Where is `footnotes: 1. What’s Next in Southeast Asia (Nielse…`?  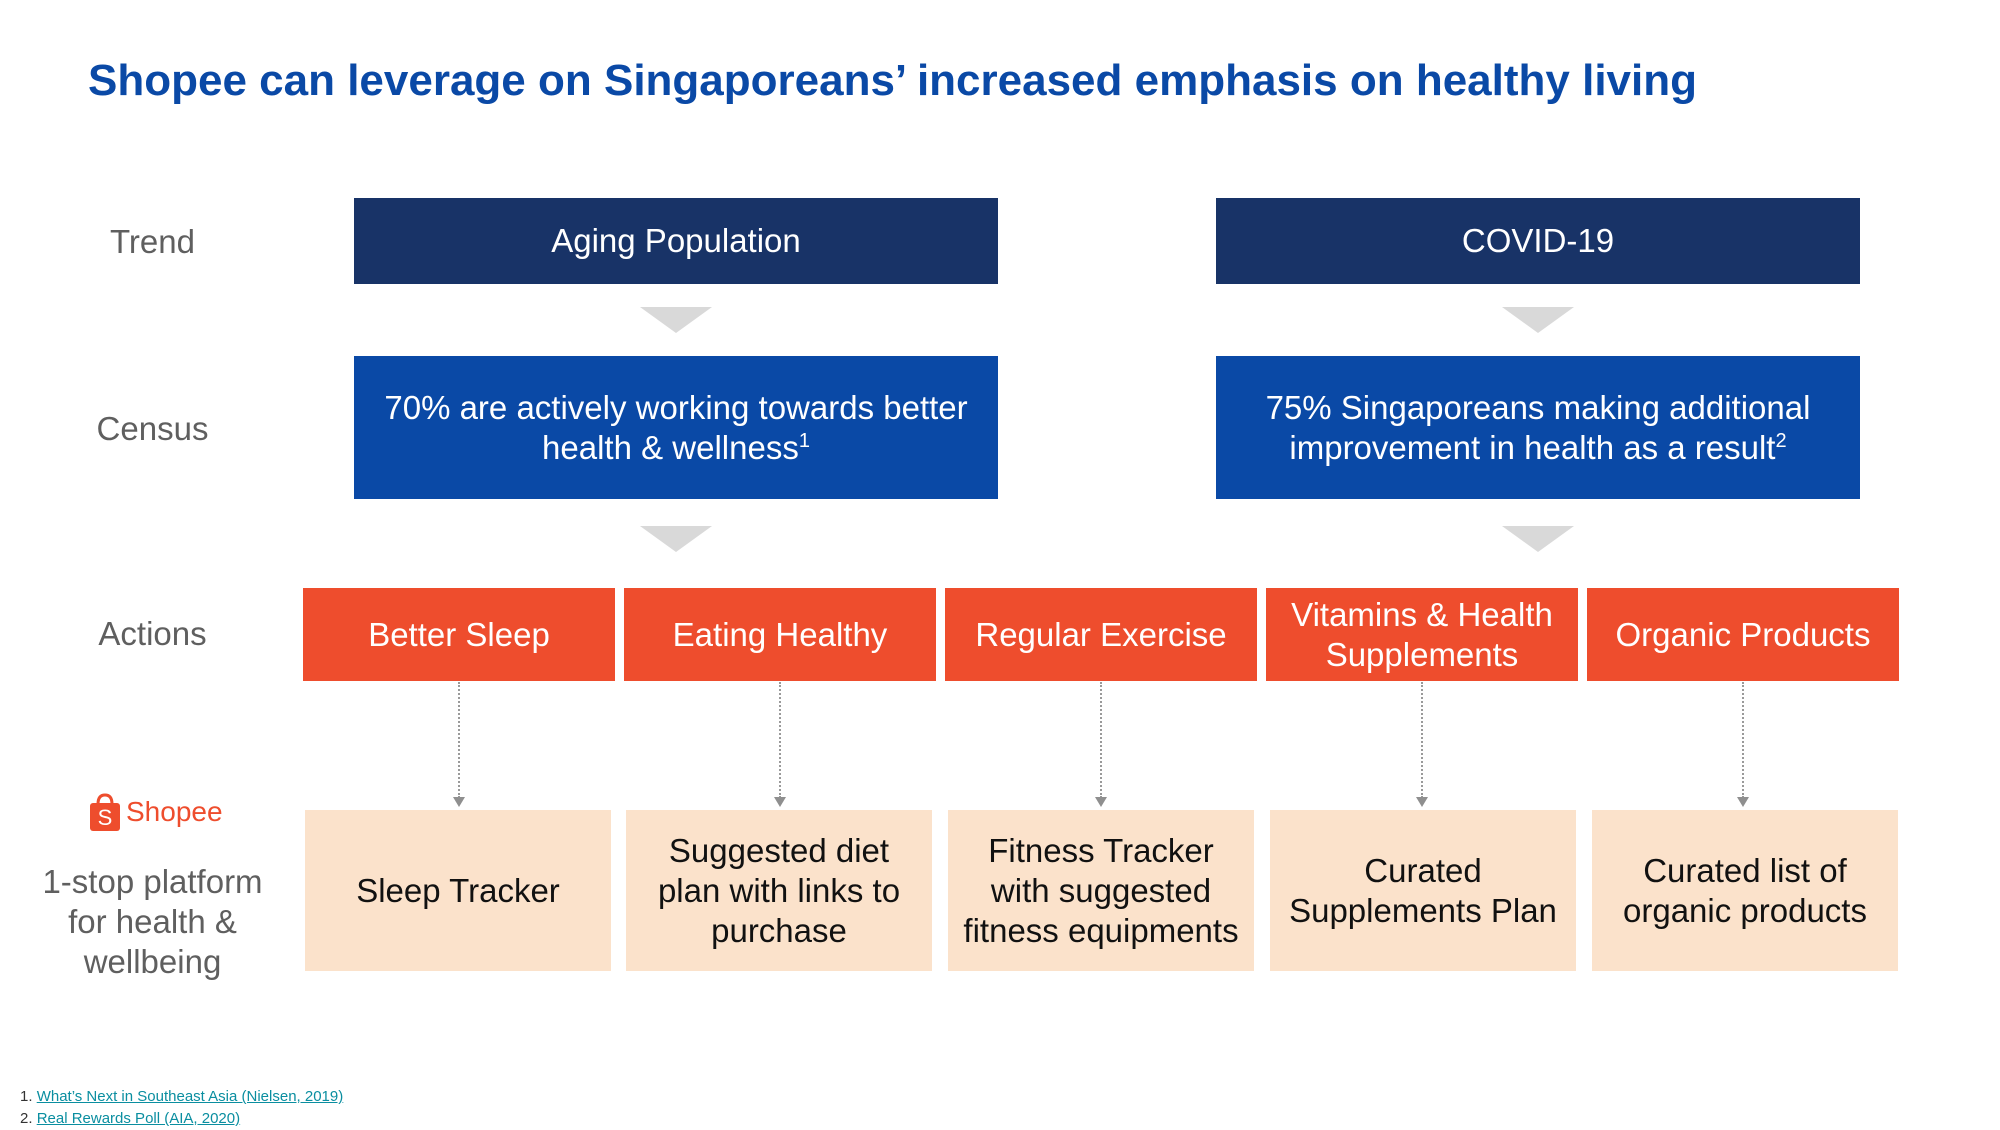
footnotes: 1. What’s Next in Southeast Asia (Nielse… is located at coordinates (181, 1108).